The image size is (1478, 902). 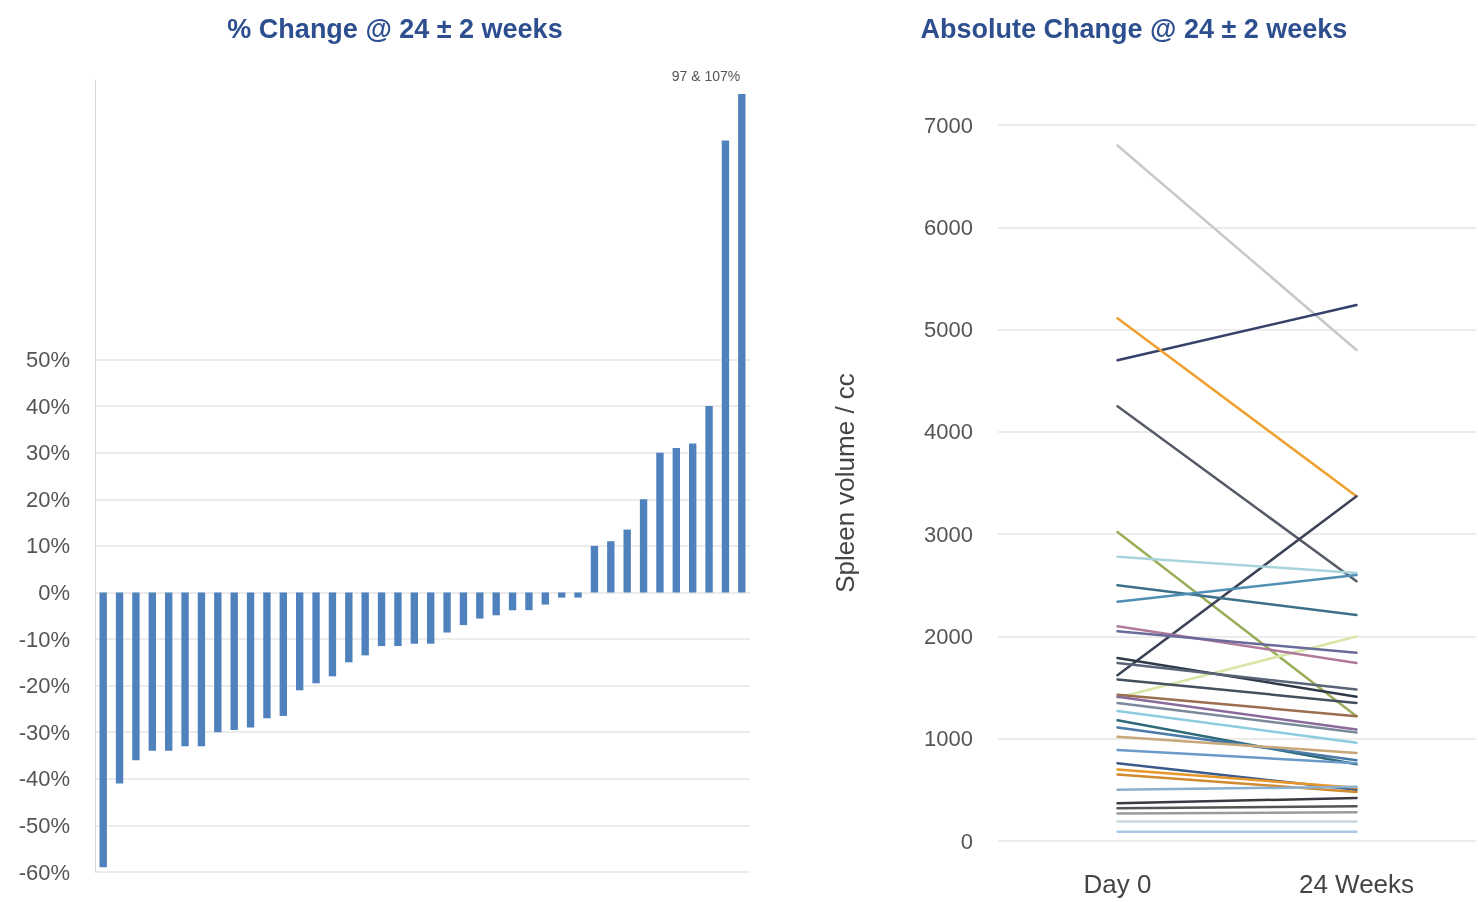 What do you see at coordinates (845, 483) in the screenshot?
I see `y-axis-title: Spleen volume / cc` at bounding box center [845, 483].